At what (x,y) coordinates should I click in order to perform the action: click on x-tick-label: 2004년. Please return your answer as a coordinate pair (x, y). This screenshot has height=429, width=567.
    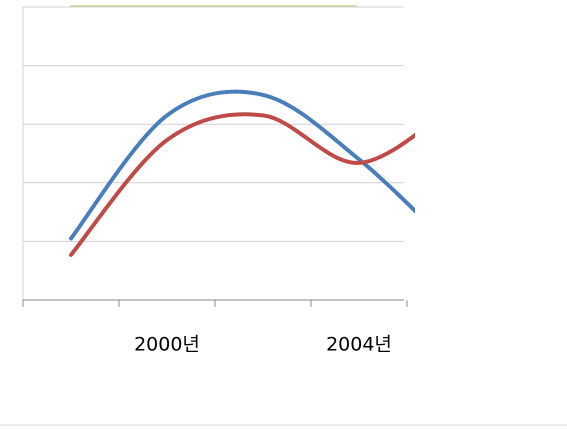
    Looking at the image, I should click on (359, 345).